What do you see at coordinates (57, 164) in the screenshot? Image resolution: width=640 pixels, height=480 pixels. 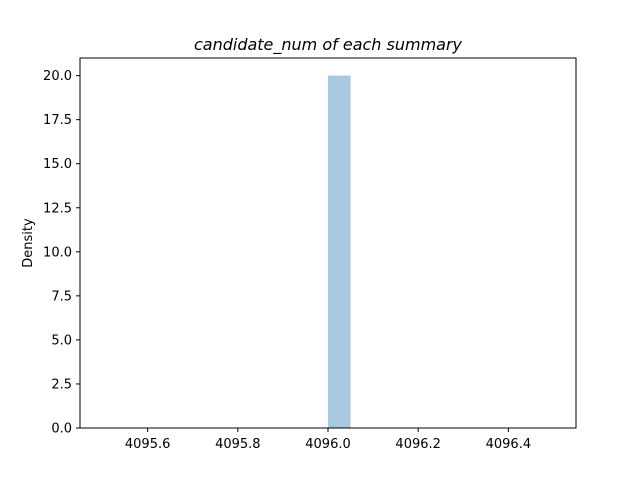 I see `y-tick-label: 15.0` at bounding box center [57, 164].